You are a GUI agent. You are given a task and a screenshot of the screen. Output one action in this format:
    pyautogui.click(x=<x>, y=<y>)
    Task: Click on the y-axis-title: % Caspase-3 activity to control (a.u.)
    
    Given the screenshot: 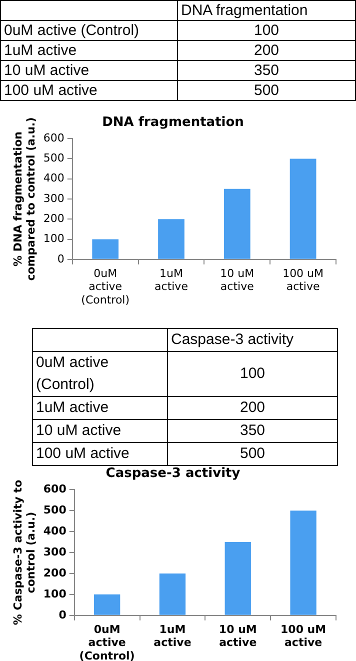 What is the action you would take?
    pyautogui.click(x=24, y=552)
    